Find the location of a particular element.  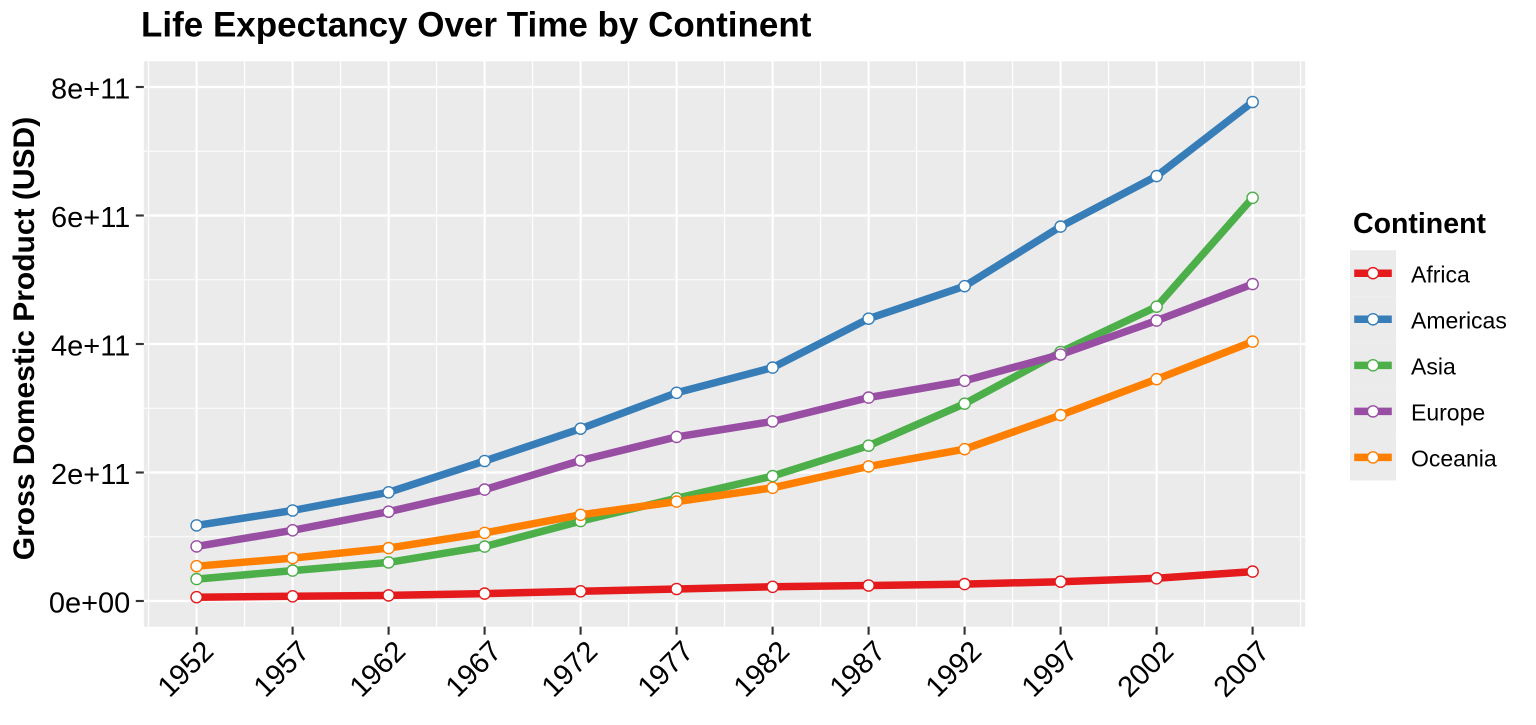

svg-text: Europe is located at coordinates (1448, 413).